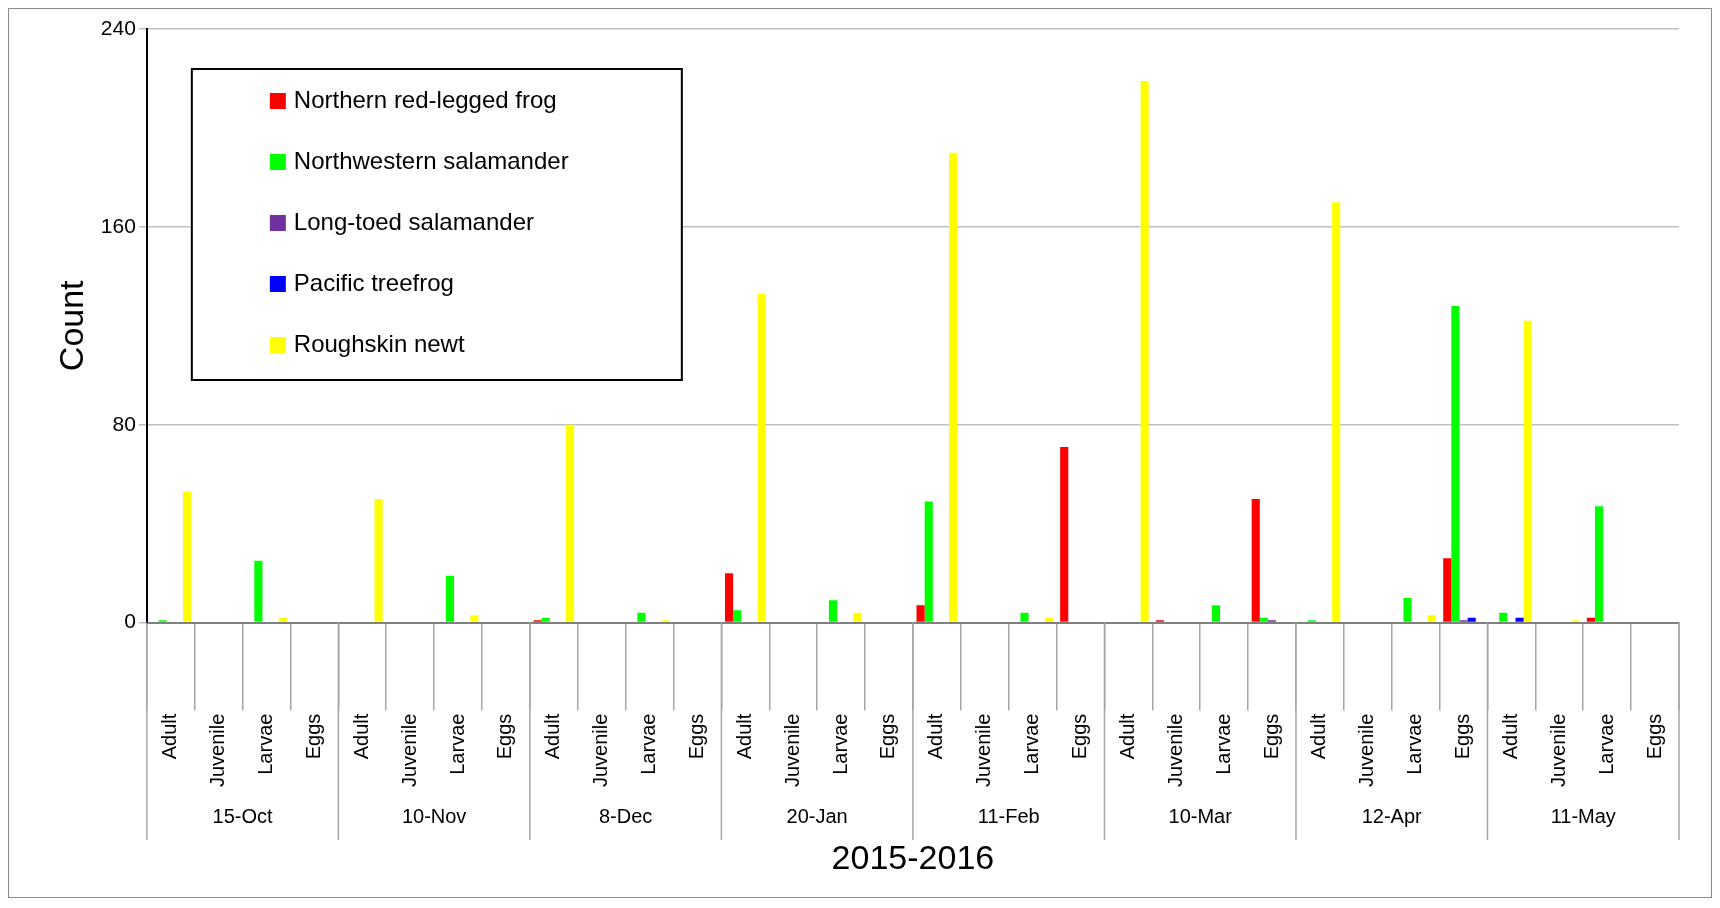 This screenshot has height=908, width=1720. I want to click on y-tick-label: 80, so click(124, 423).